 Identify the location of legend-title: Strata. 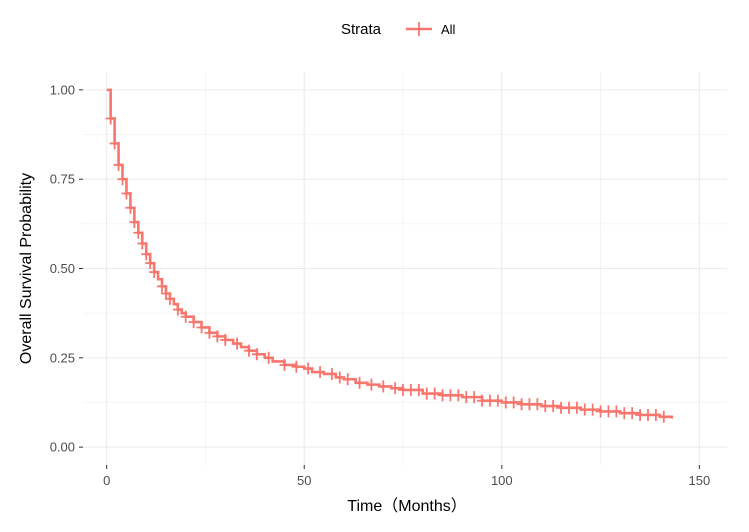
(361, 29).